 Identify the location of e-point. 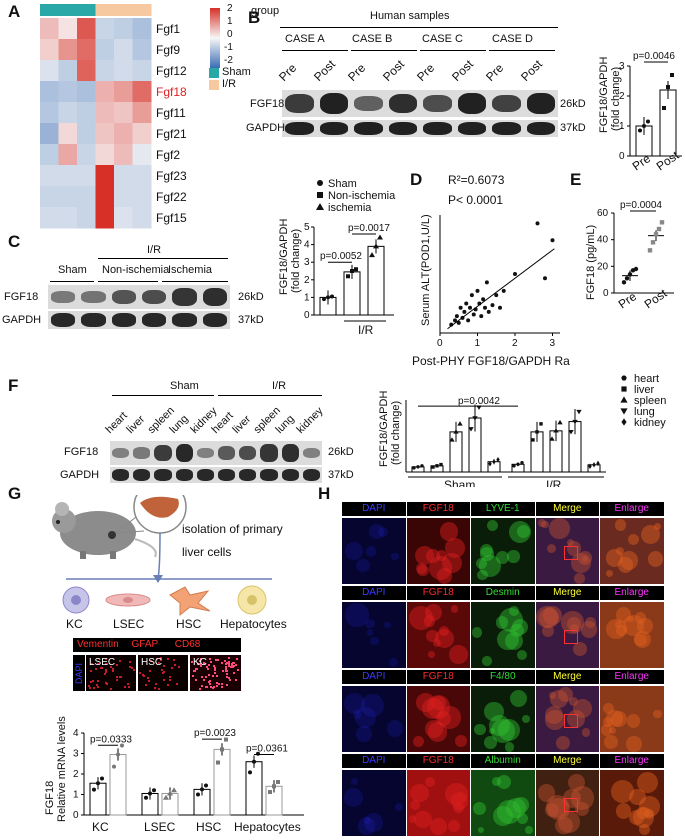
(653, 242).